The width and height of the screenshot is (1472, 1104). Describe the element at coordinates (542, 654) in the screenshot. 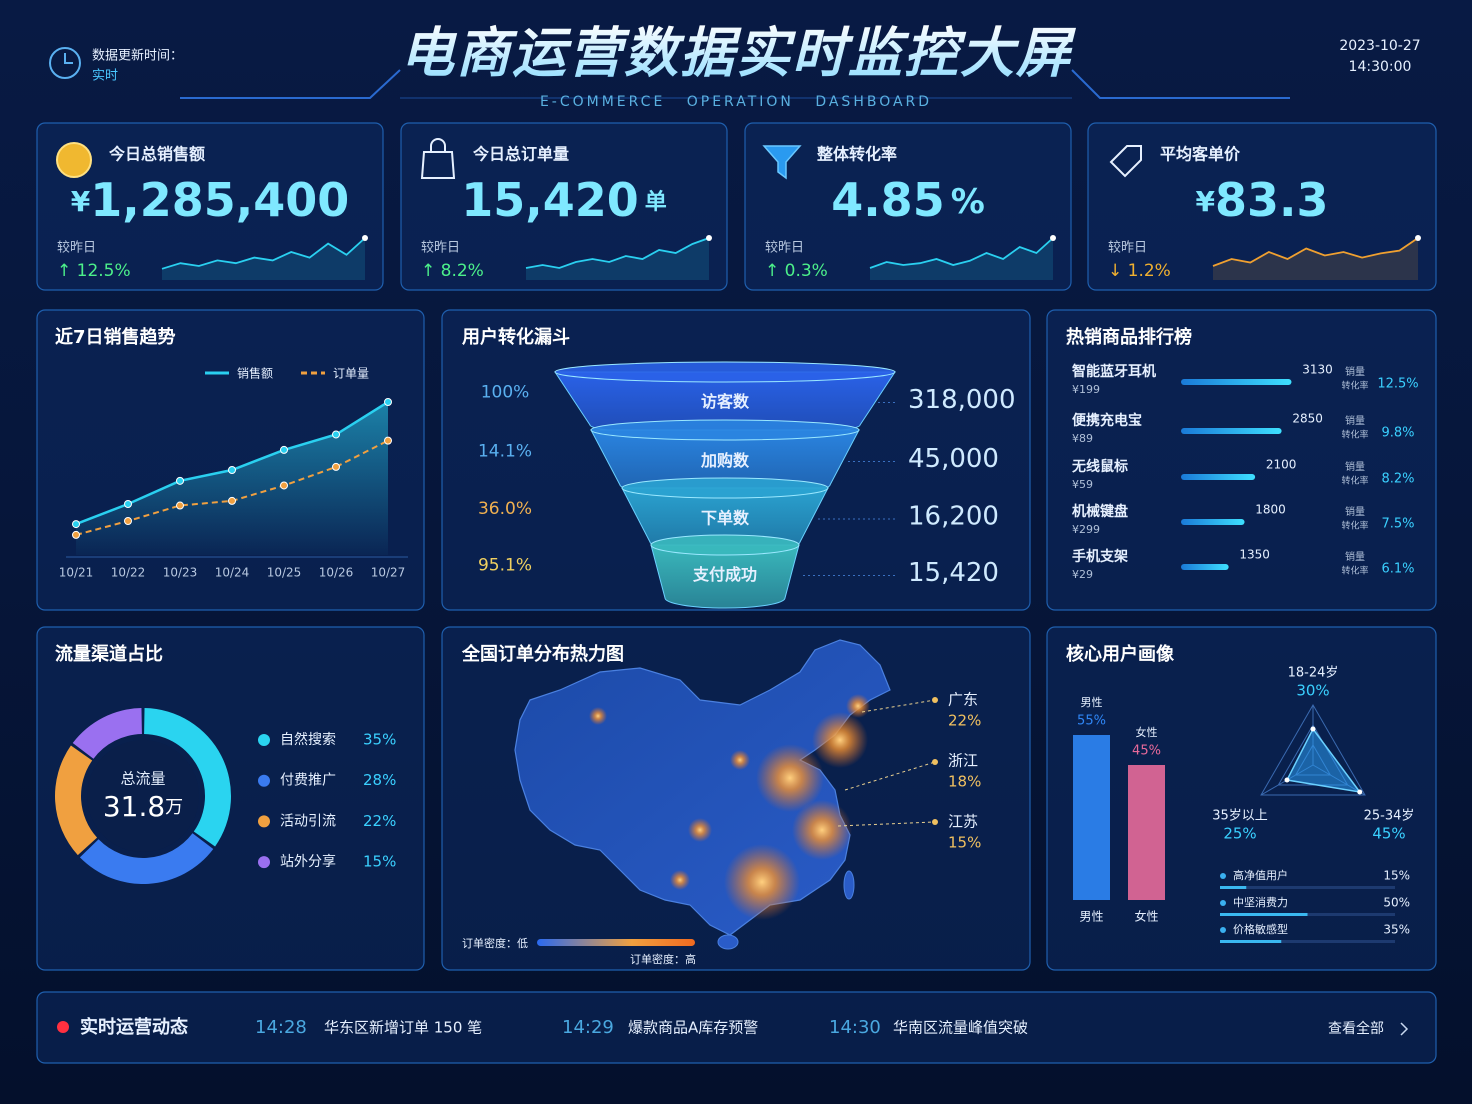

I see `panel-title: 全国订单分布热力图` at that location.